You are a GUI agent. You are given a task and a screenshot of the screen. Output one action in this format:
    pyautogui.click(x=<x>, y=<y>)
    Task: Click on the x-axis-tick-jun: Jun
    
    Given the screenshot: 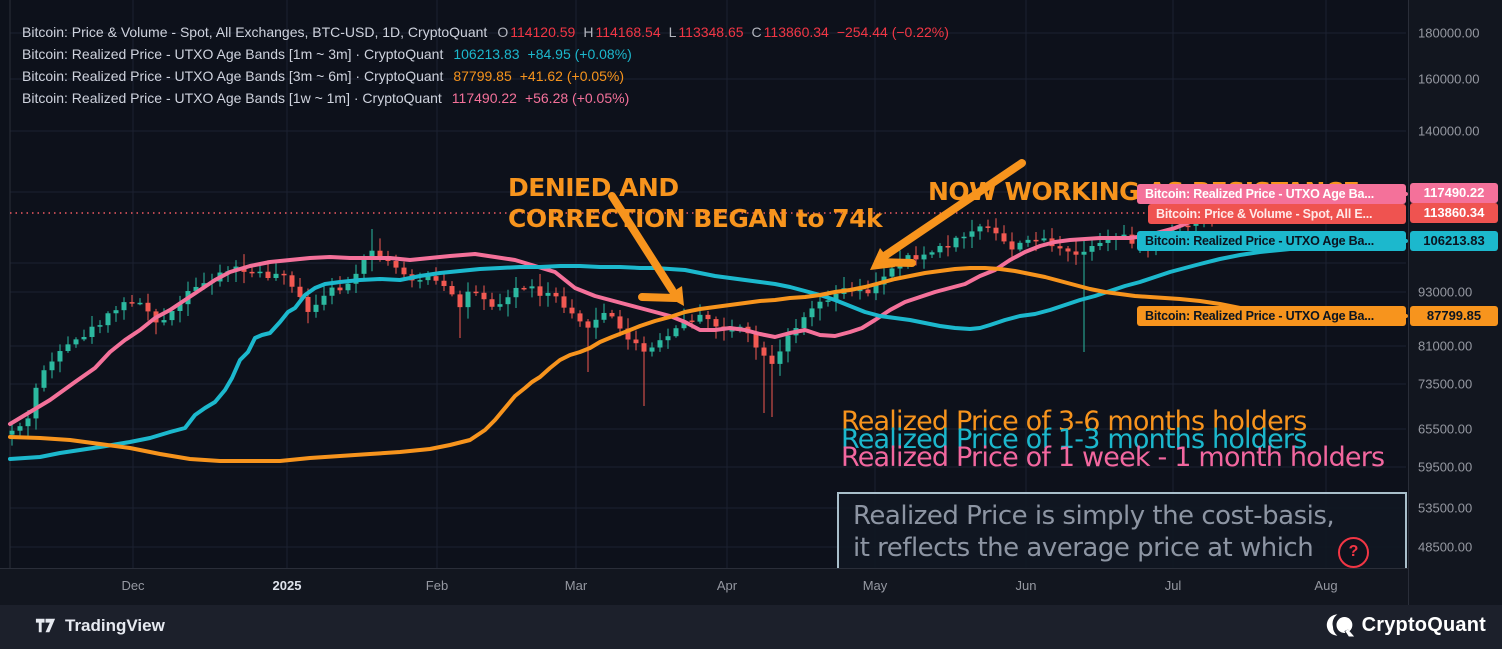 What is the action you would take?
    pyautogui.click(x=1026, y=585)
    